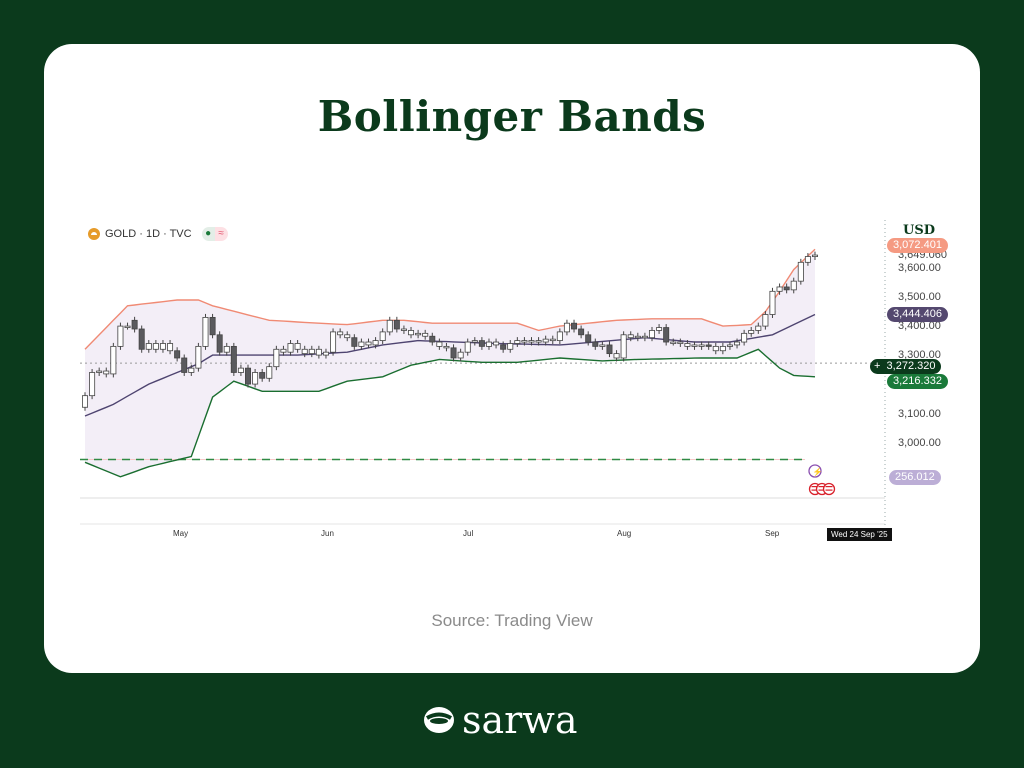  Describe the element at coordinates (911, 366) in the screenshot. I see `crosshair-price: 3,272.320` at that location.